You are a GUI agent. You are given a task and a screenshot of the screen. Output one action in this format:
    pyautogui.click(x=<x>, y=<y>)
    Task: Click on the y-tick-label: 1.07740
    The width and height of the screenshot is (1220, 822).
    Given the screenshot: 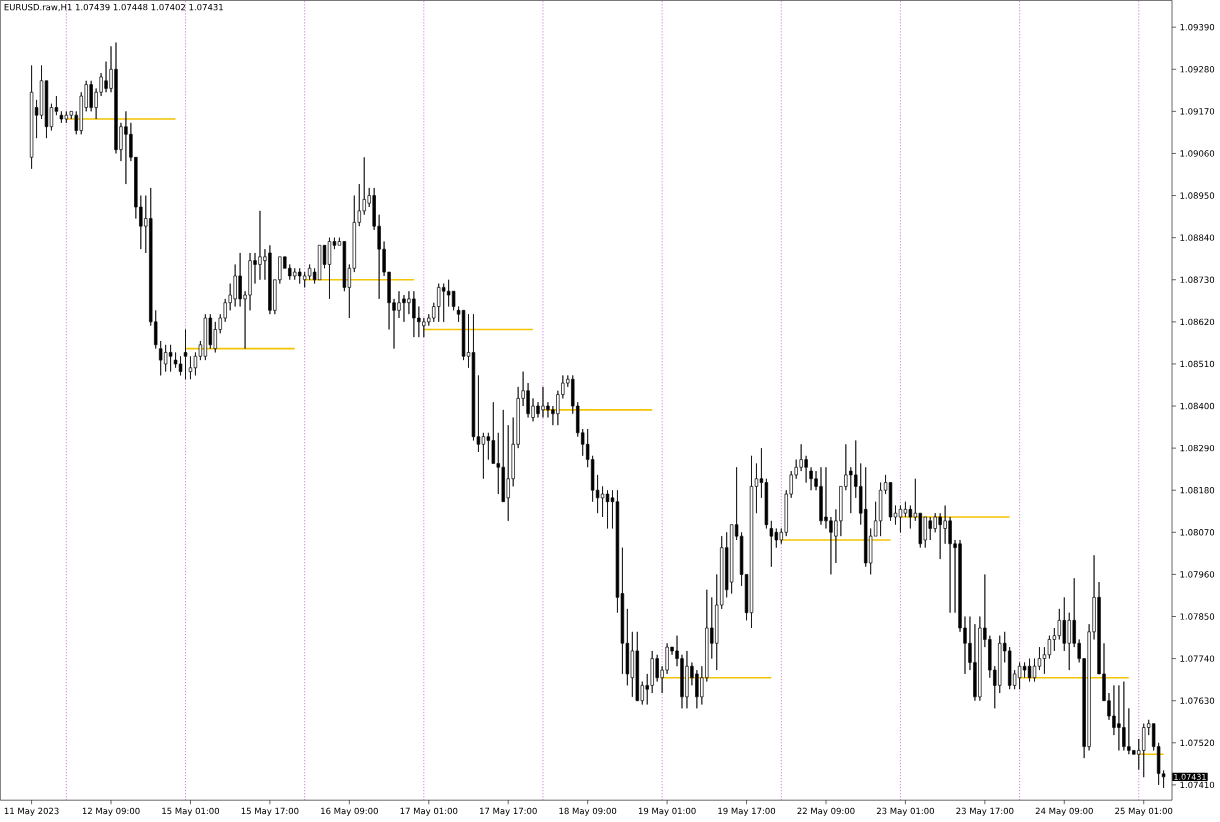 What is the action you would take?
    pyautogui.click(x=1197, y=658)
    